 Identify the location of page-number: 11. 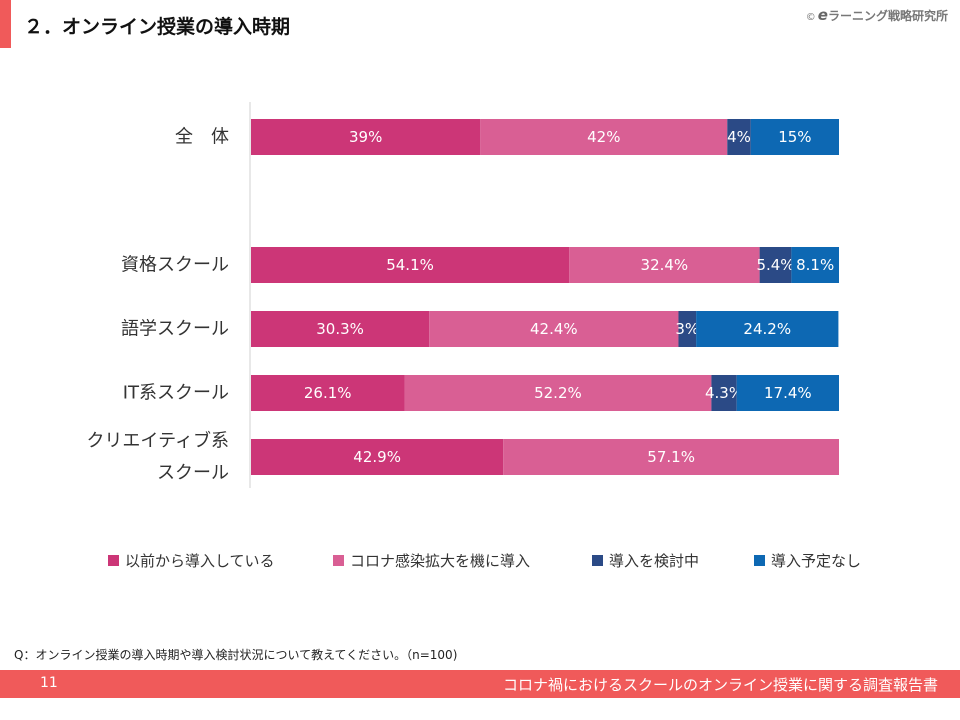
(49, 683).